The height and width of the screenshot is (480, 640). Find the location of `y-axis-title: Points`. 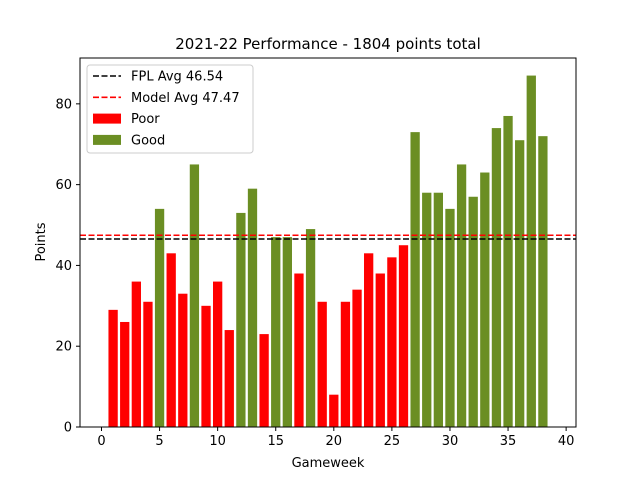

y-axis-title: Points is located at coordinates (41, 241).